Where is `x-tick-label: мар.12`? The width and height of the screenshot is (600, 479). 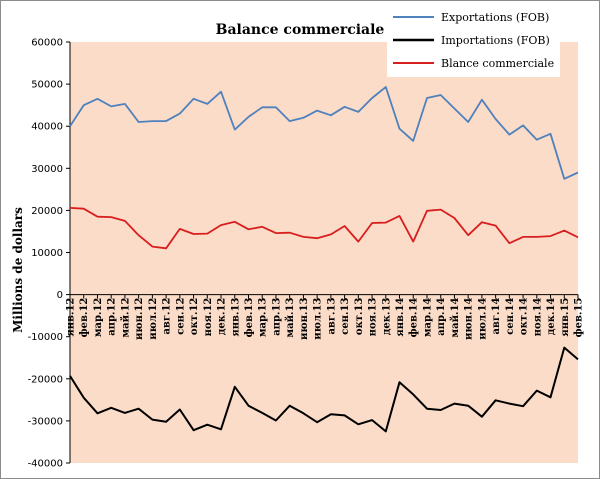 x-tick-label: мар.12 is located at coordinates (98, 318).